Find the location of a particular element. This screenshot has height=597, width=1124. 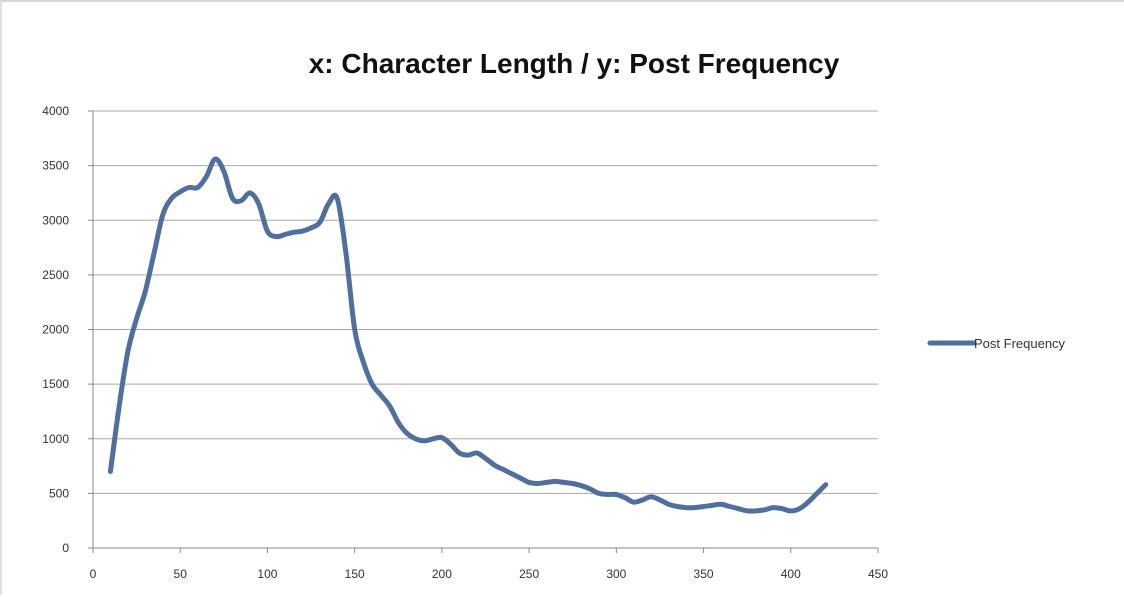

x-tick-label: 50 is located at coordinates (181, 574).